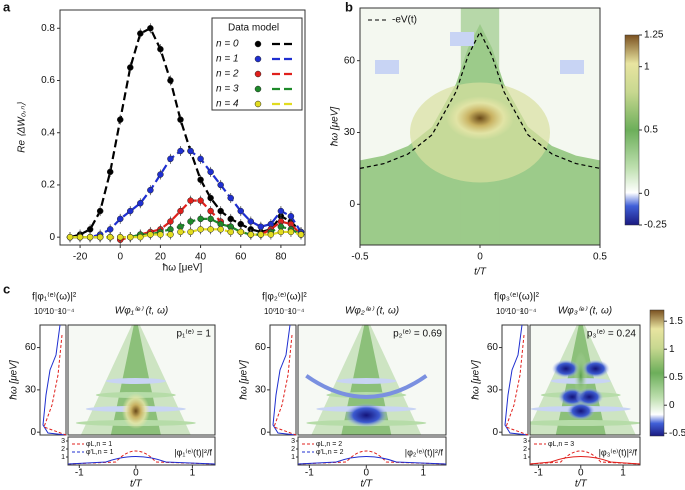 The image size is (685, 490). I want to click on legend-label: n = 3, so click(227, 89).